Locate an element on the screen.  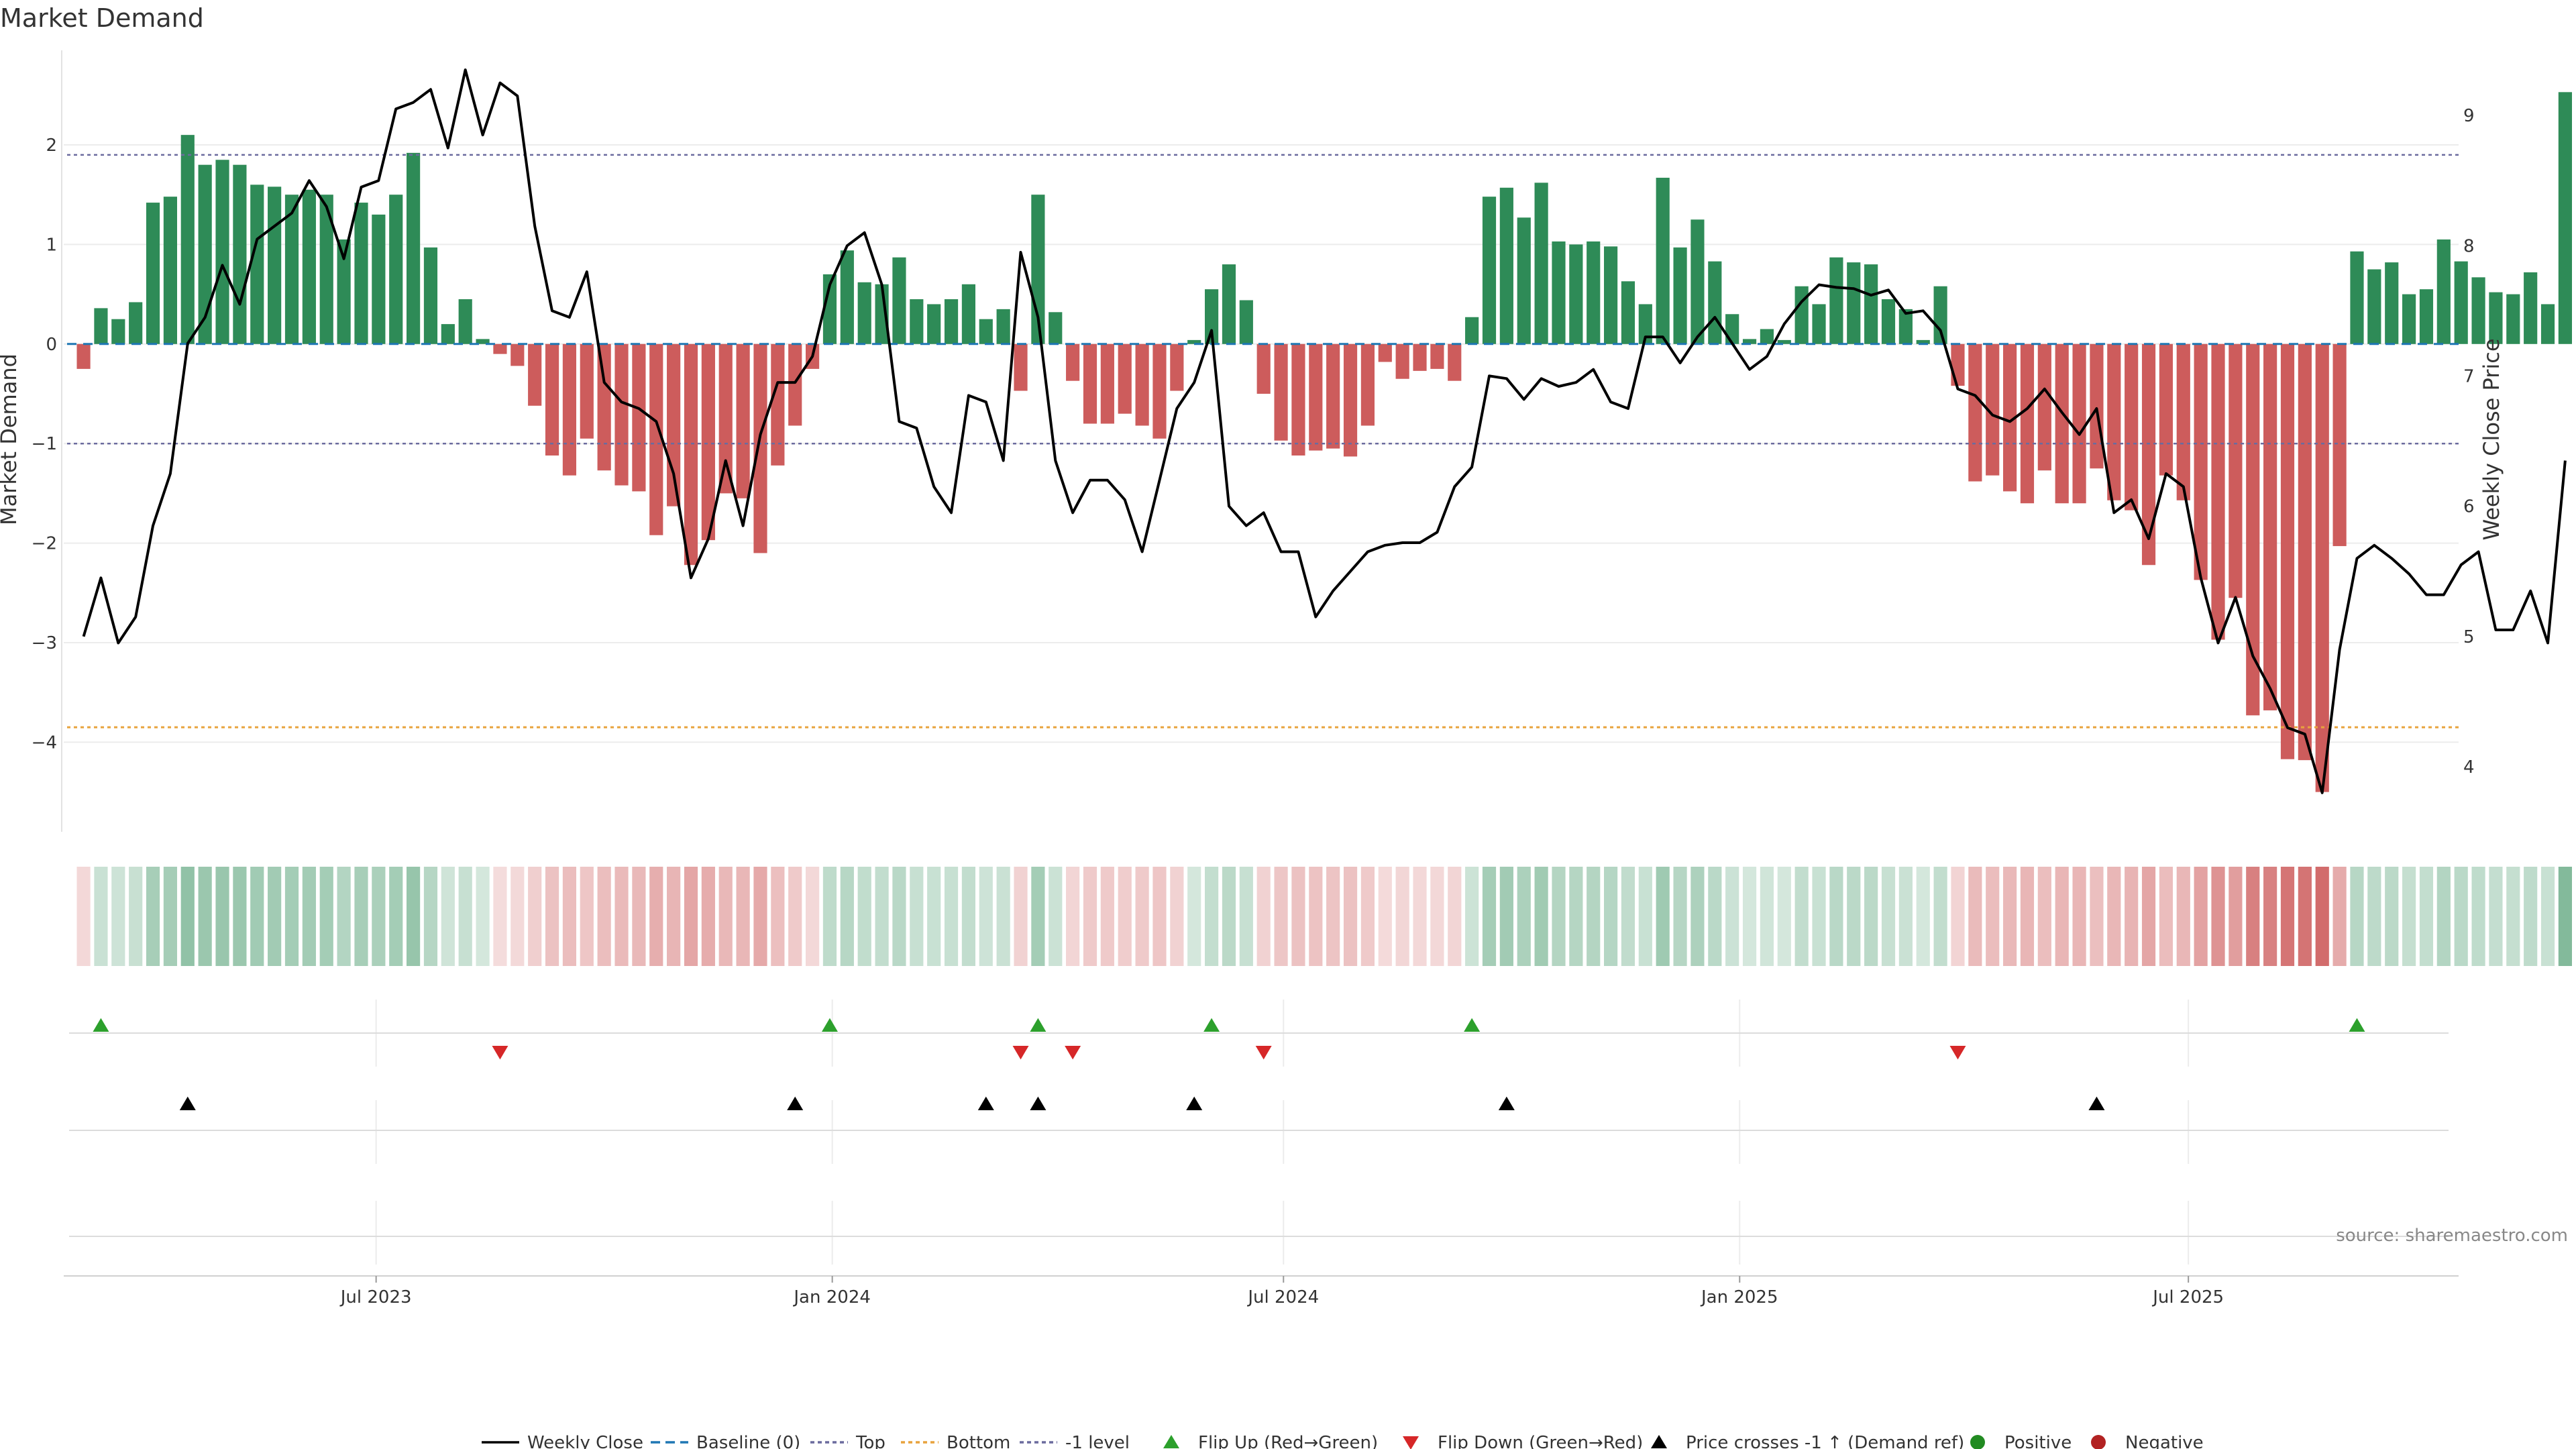
legend-swatch is located at coordinates (1659, 1441).